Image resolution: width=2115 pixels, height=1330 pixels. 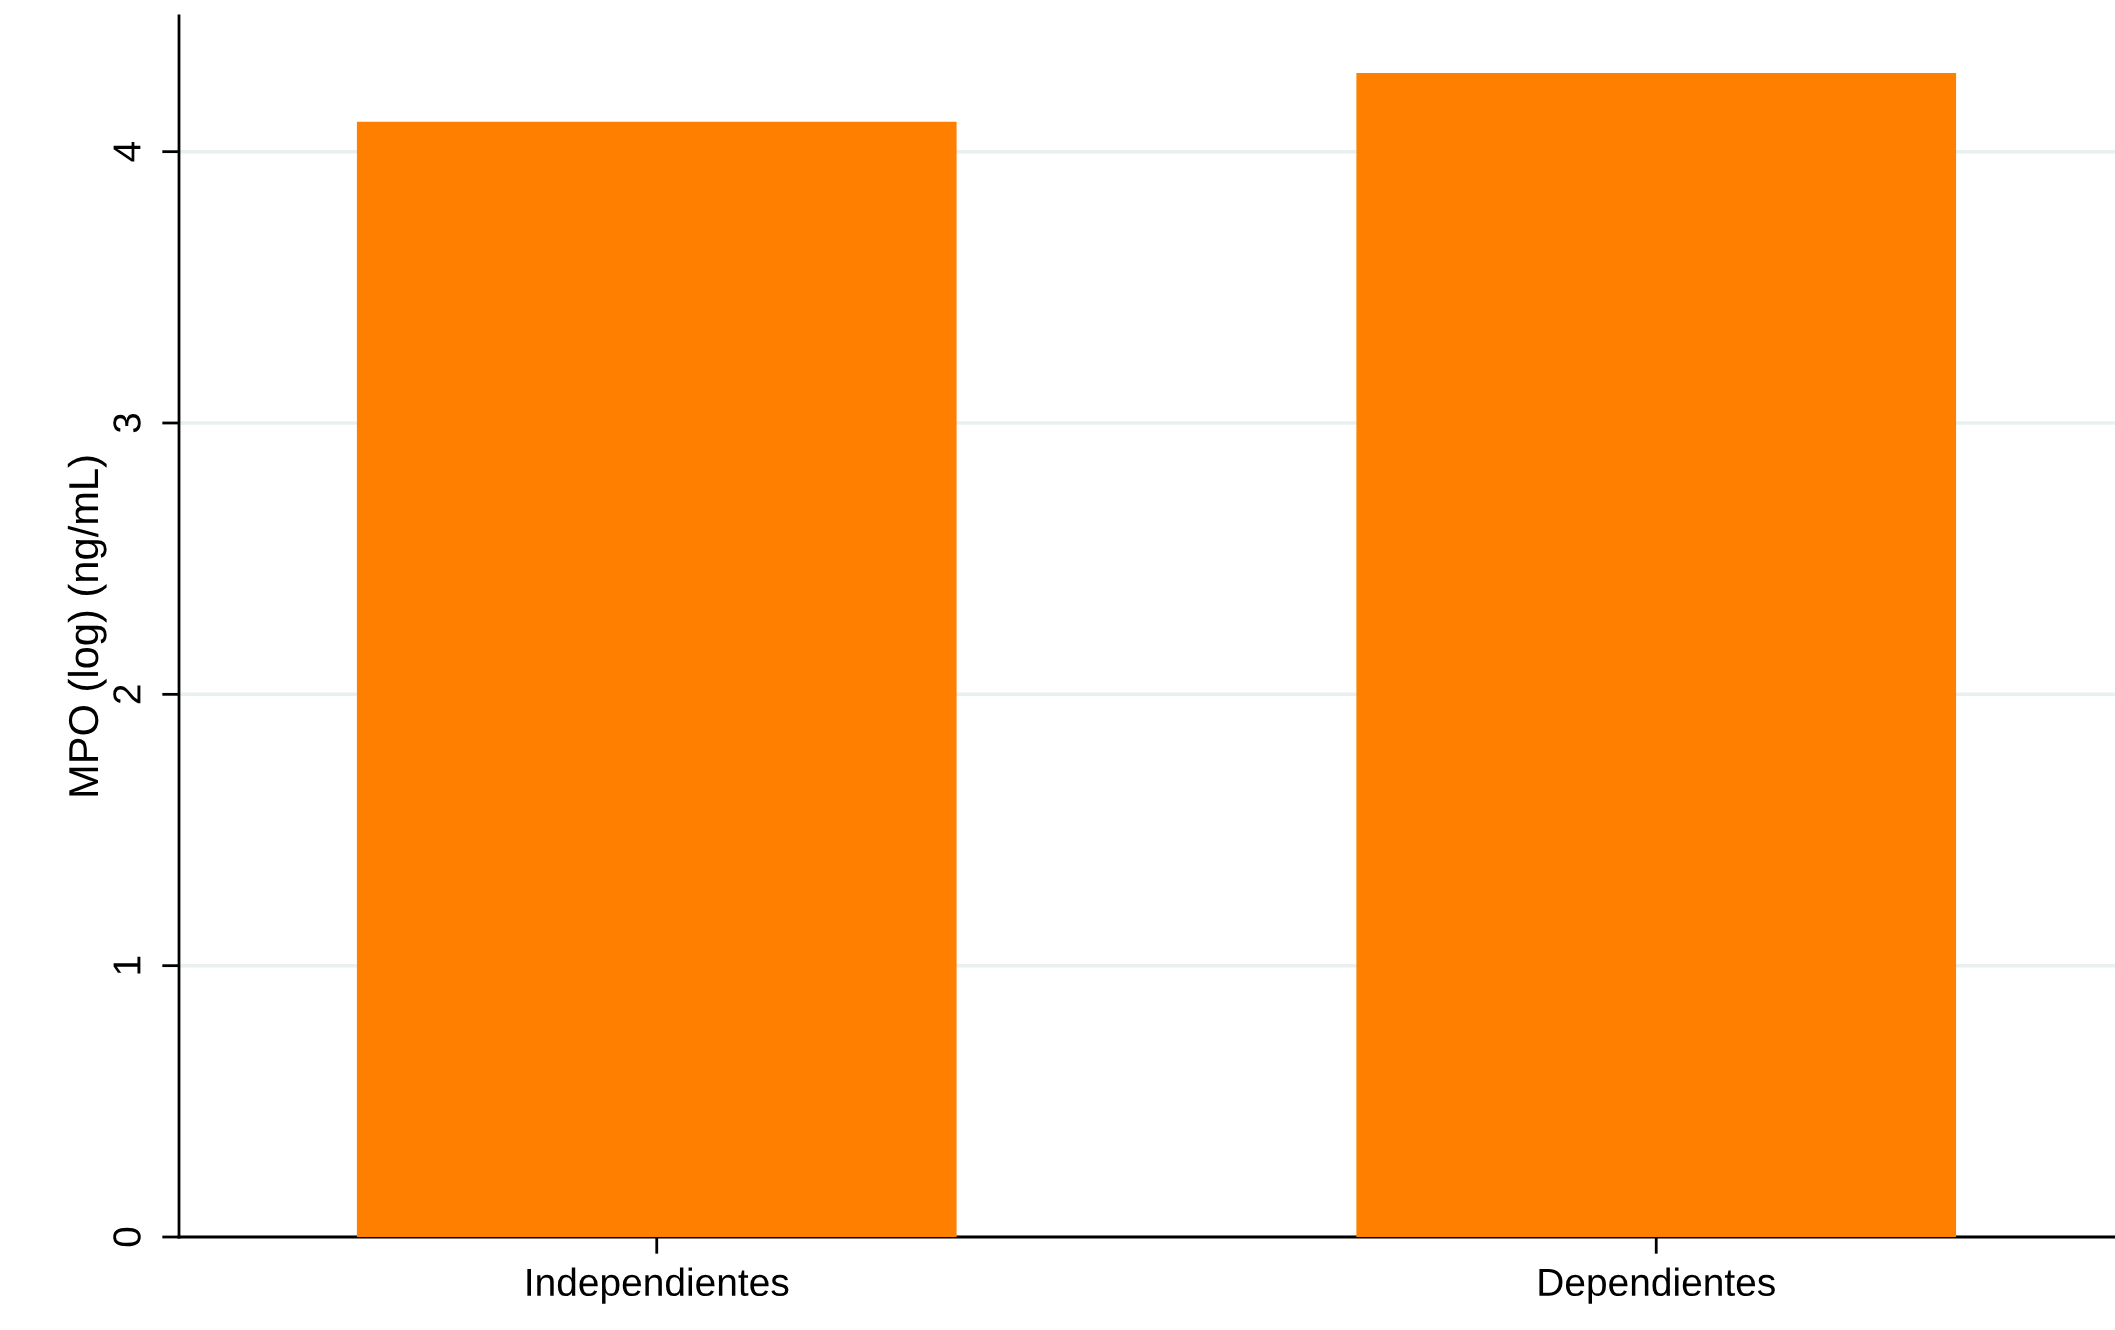 I want to click on y-tick-label: 0, so click(x=127, y=1237).